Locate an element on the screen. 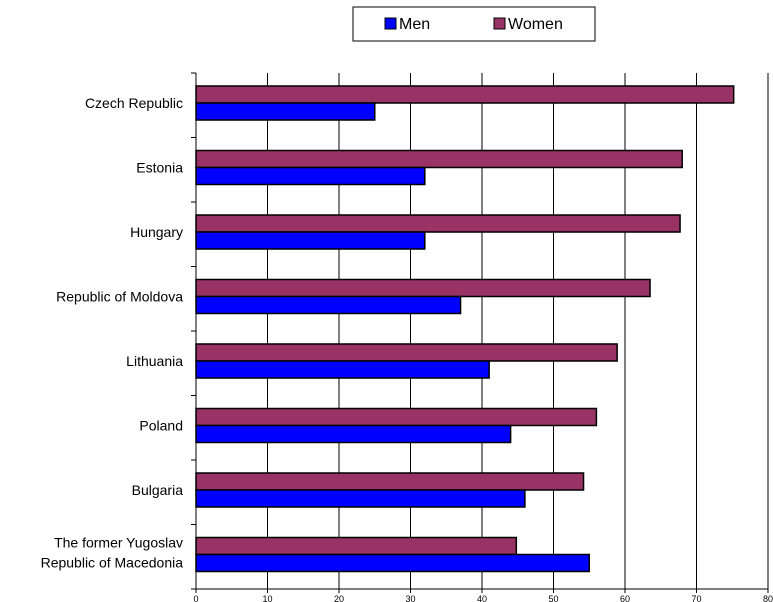  category-label: Republic of Moldova is located at coordinates (119, 297).